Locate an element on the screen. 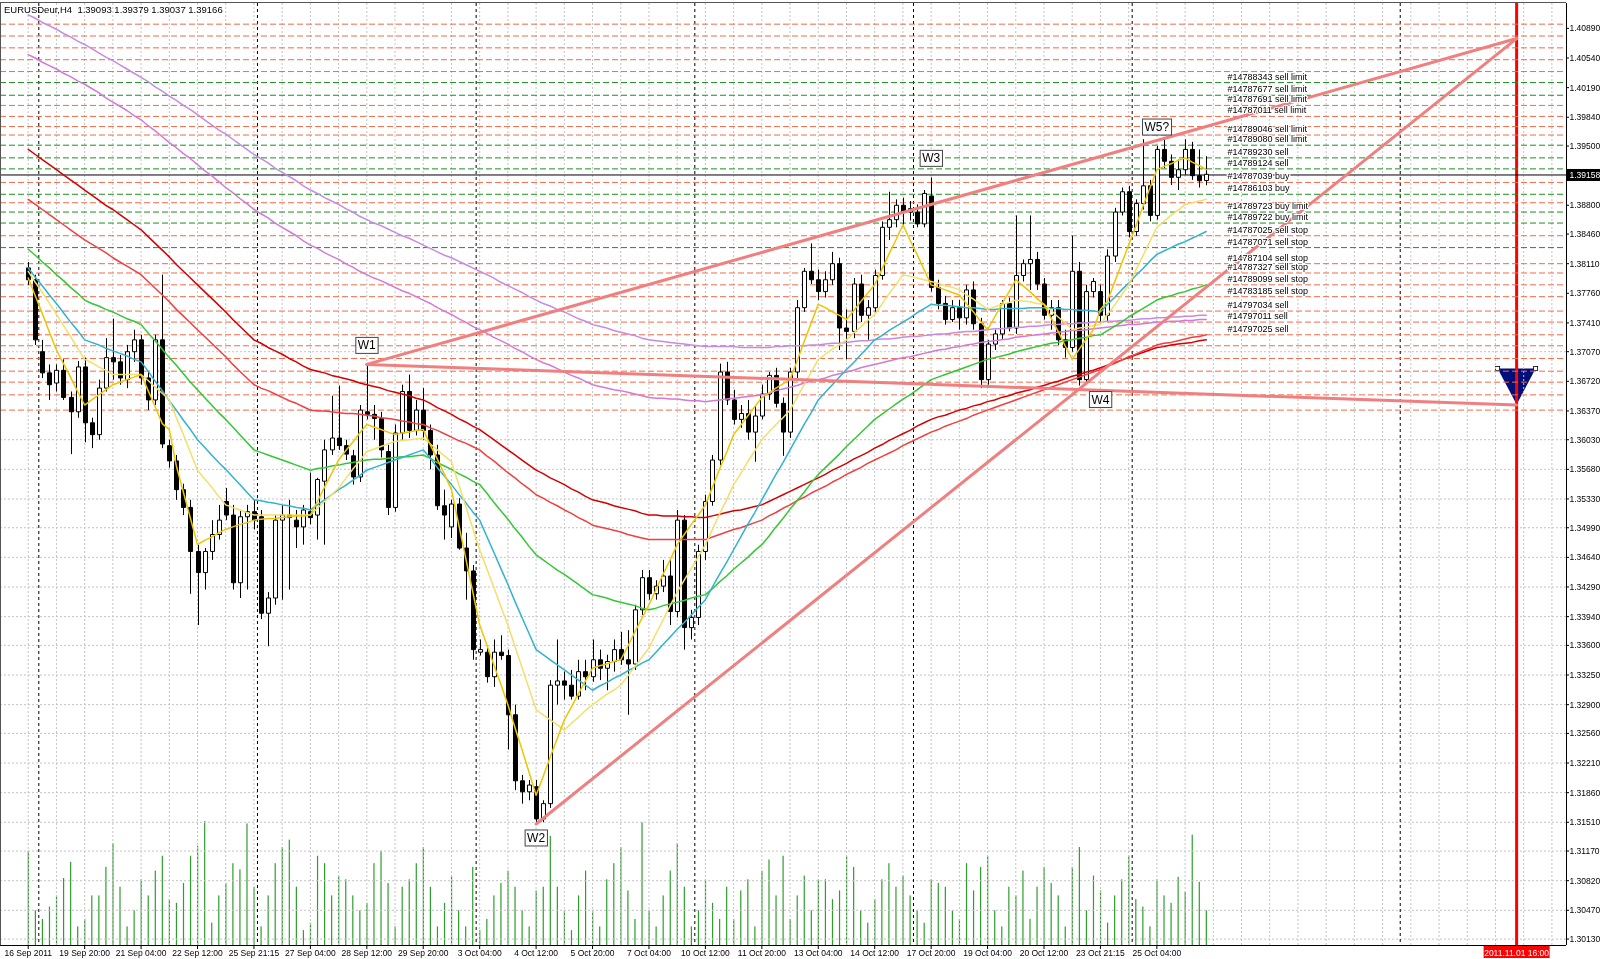 The height and width of the screenshot is (959, 1600). y-tick-label: 1.39500 is located at coordinates (1584, 146).